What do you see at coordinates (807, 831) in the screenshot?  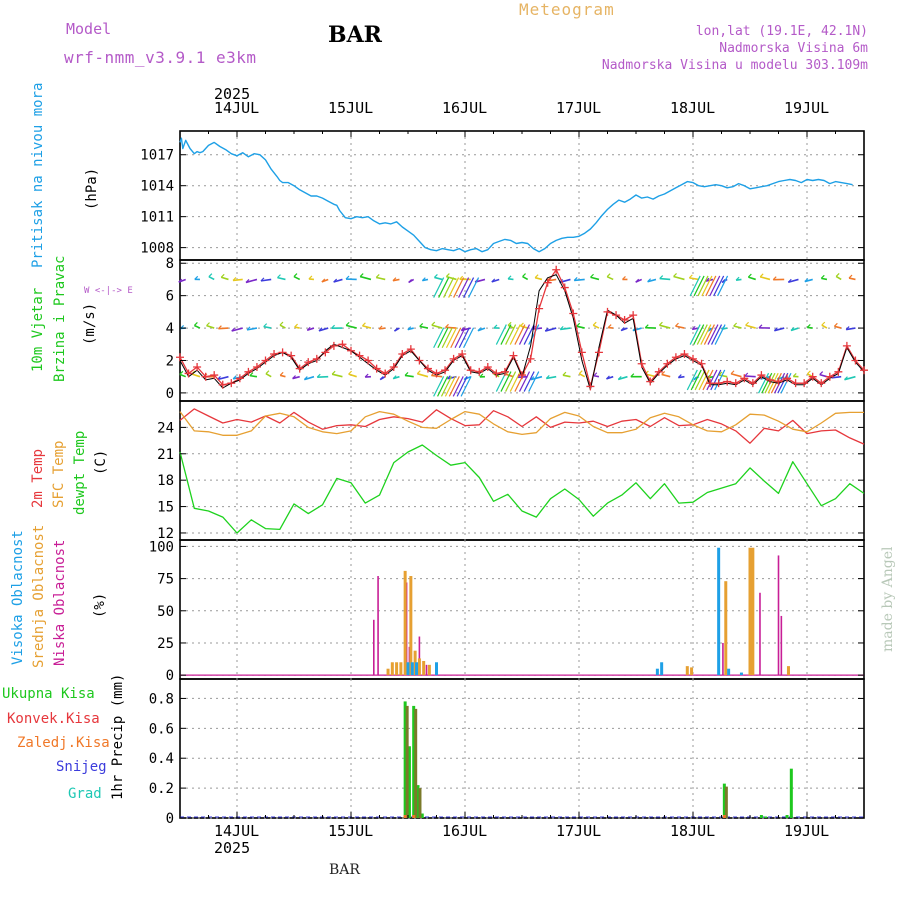 I see `date-label: 19JUL` at bounding box center [807, 831].